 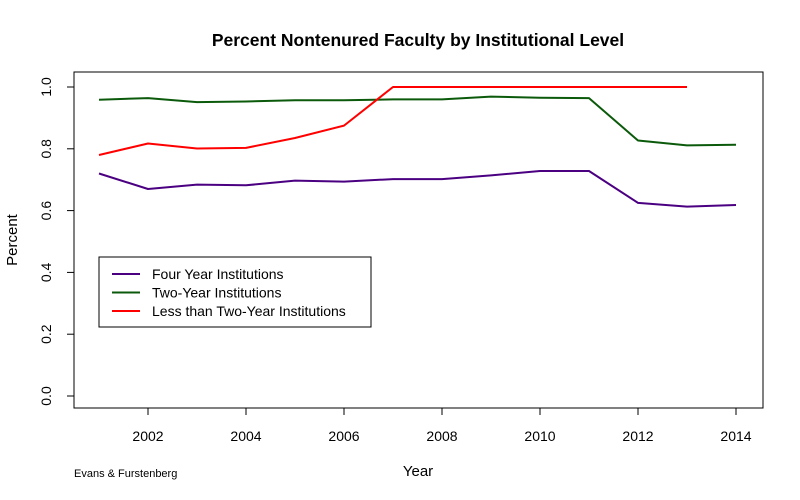 What do you see at coordinates (249, 311) in the screenshot?
I see `legend-label: Less than Two-Year Institutions` at bounding box center [249, 311].